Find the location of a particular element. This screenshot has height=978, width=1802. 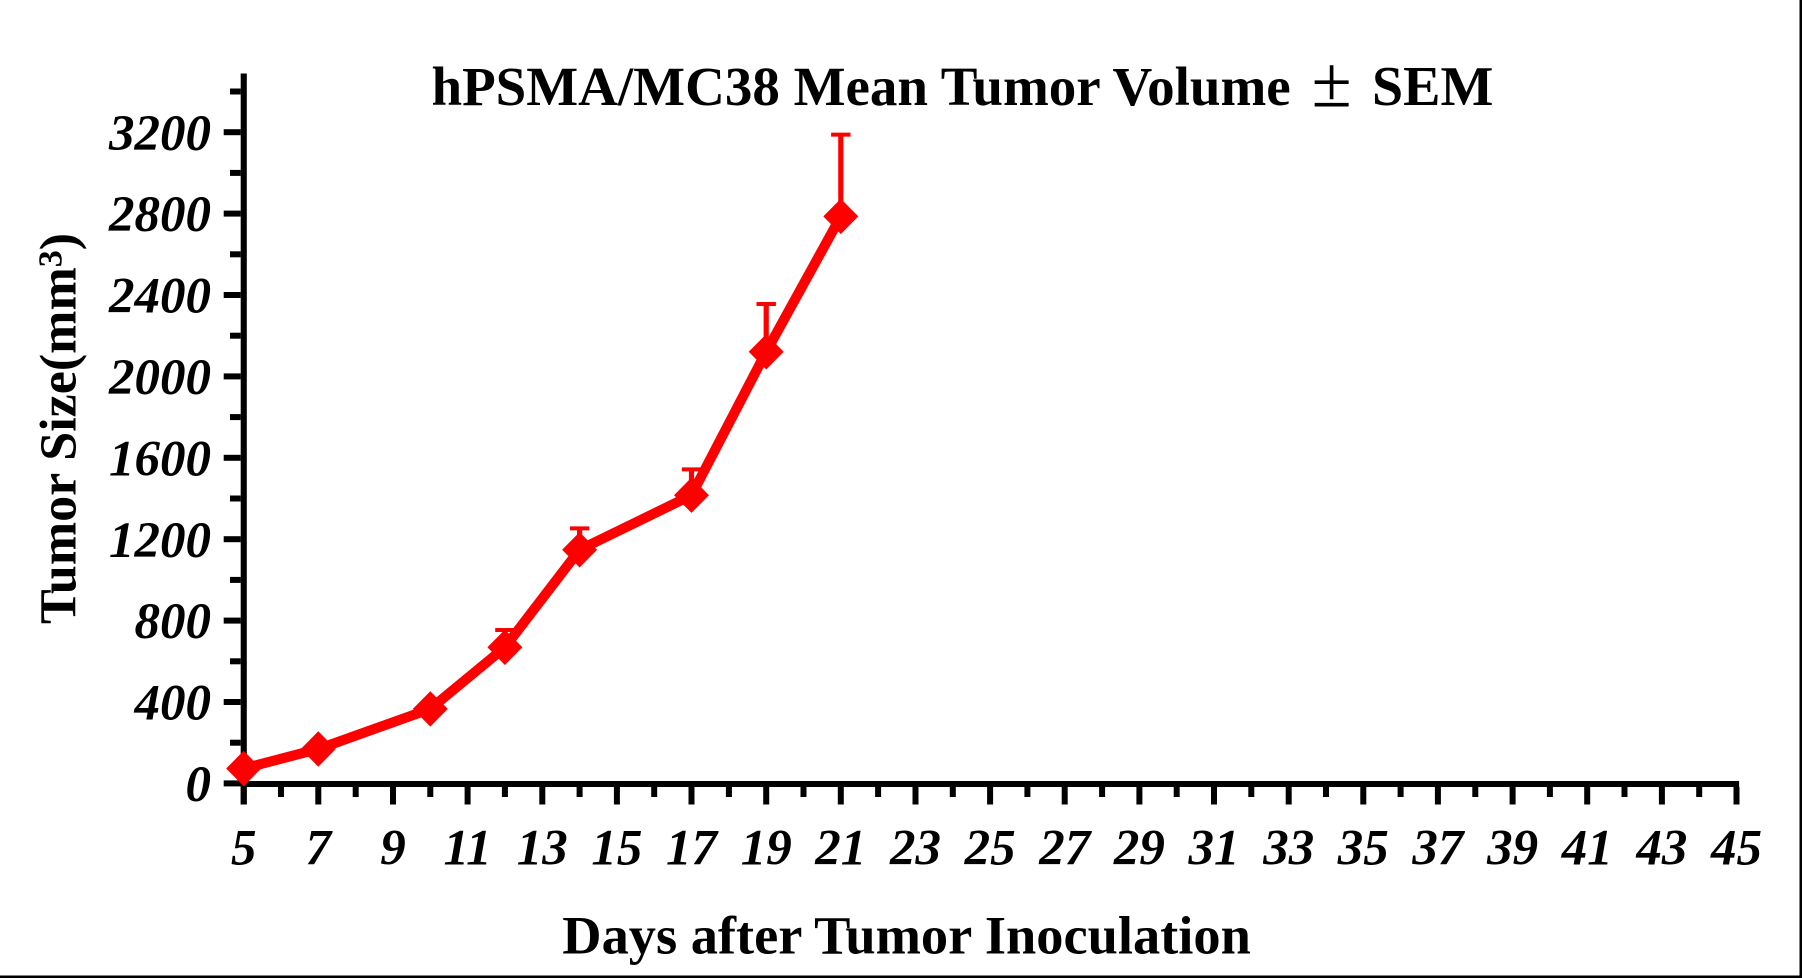

svg-text: 37 is located at coordinates (1438, 849).